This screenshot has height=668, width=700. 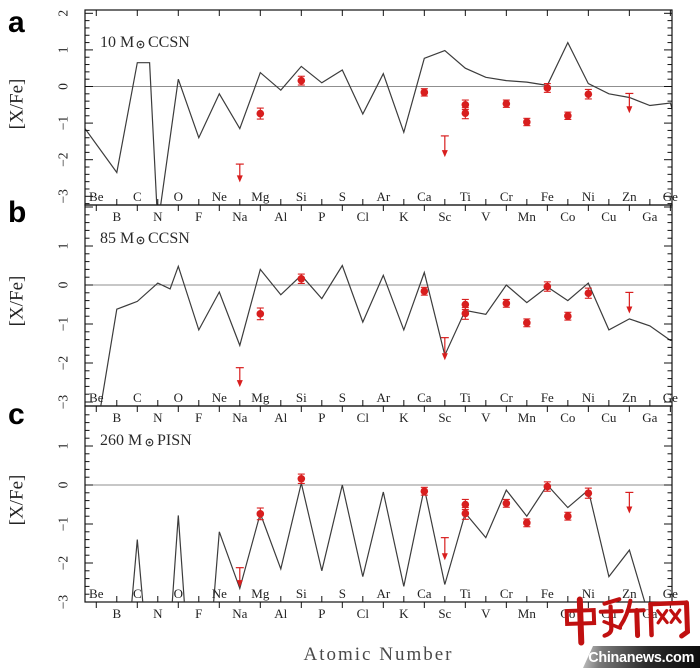 What do you see at coordinates (63, 363) in the screenshot?
I see `y-tick-label-b: −2` at bounding box center [63, 363].